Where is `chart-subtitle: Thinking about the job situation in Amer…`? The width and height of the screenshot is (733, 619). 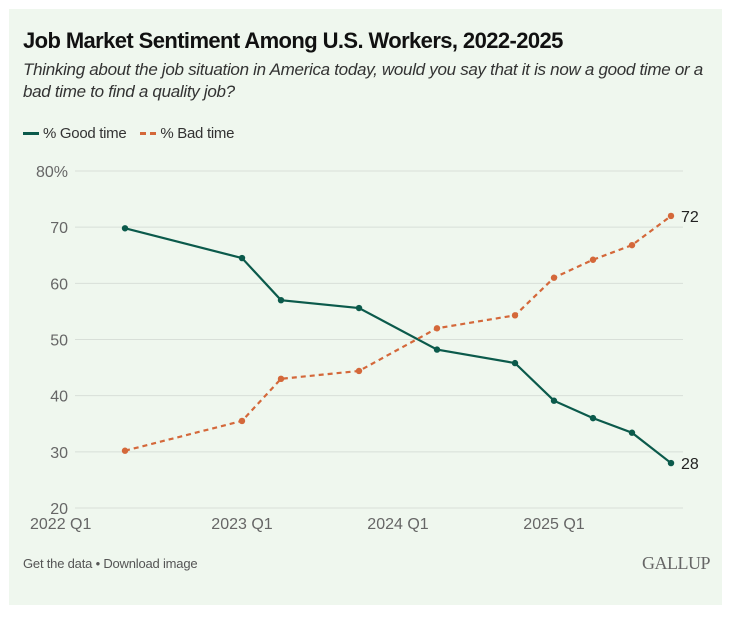 chart-subtitle: Thinking about the job situation in Amer… is located at coordinates (363, 80).